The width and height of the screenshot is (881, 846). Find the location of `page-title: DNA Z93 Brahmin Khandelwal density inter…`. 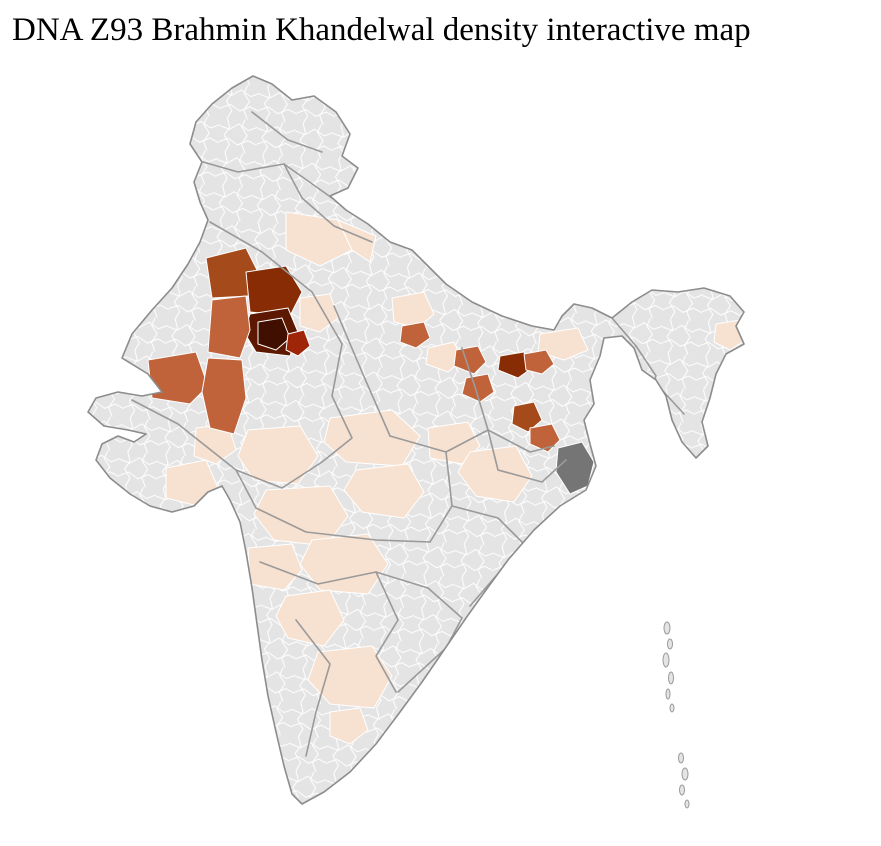

page-title: DNA Z93 Brahmin Khandelwal density inter… is located at coordinates (381, 30).